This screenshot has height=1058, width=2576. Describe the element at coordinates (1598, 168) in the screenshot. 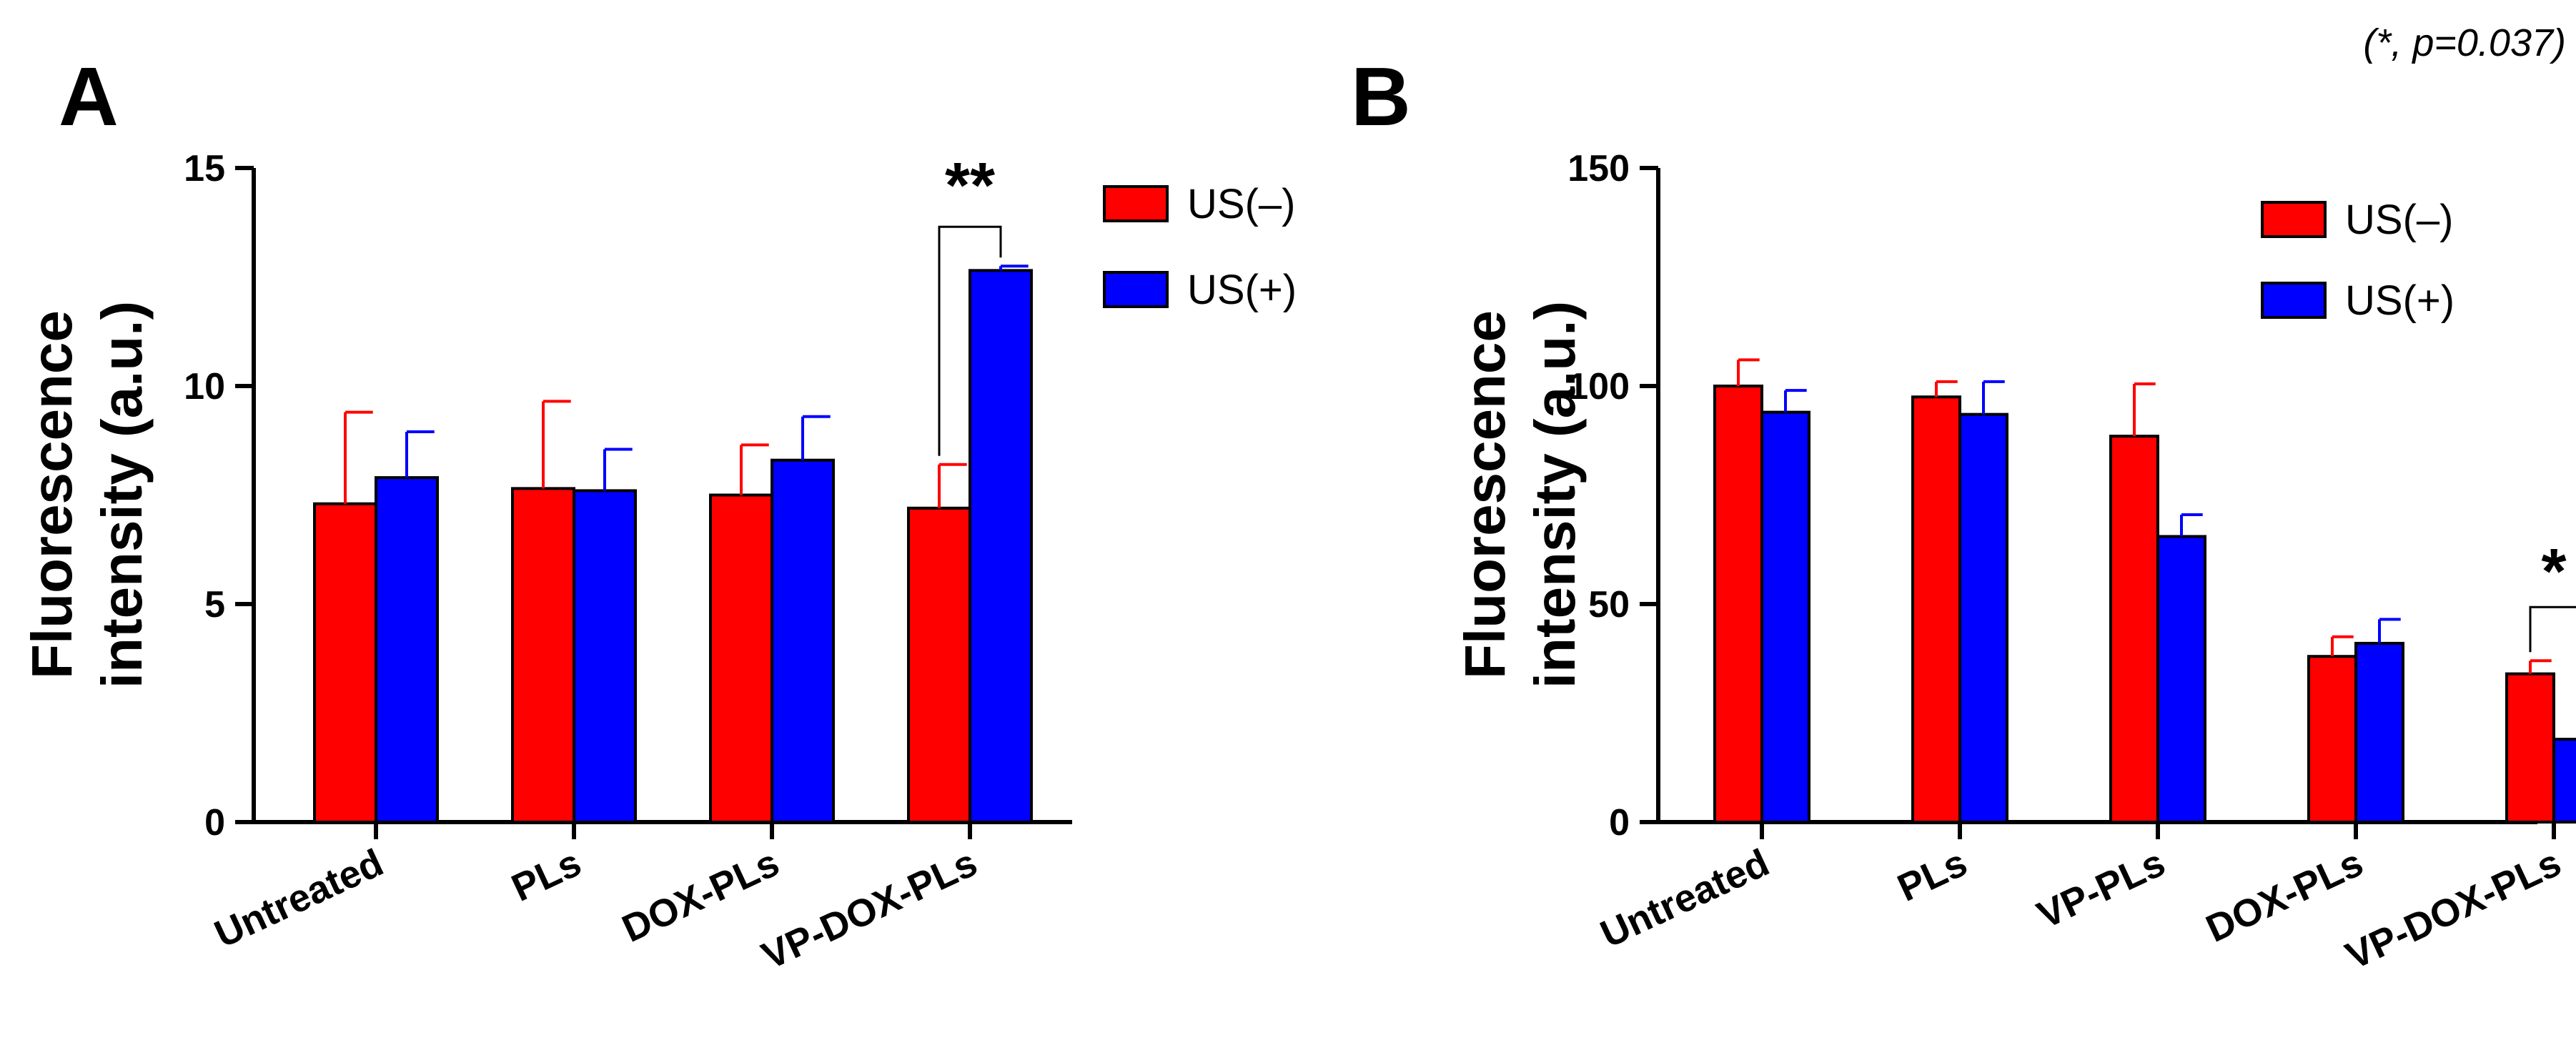

I see `y-tick-label: 150` at that location.